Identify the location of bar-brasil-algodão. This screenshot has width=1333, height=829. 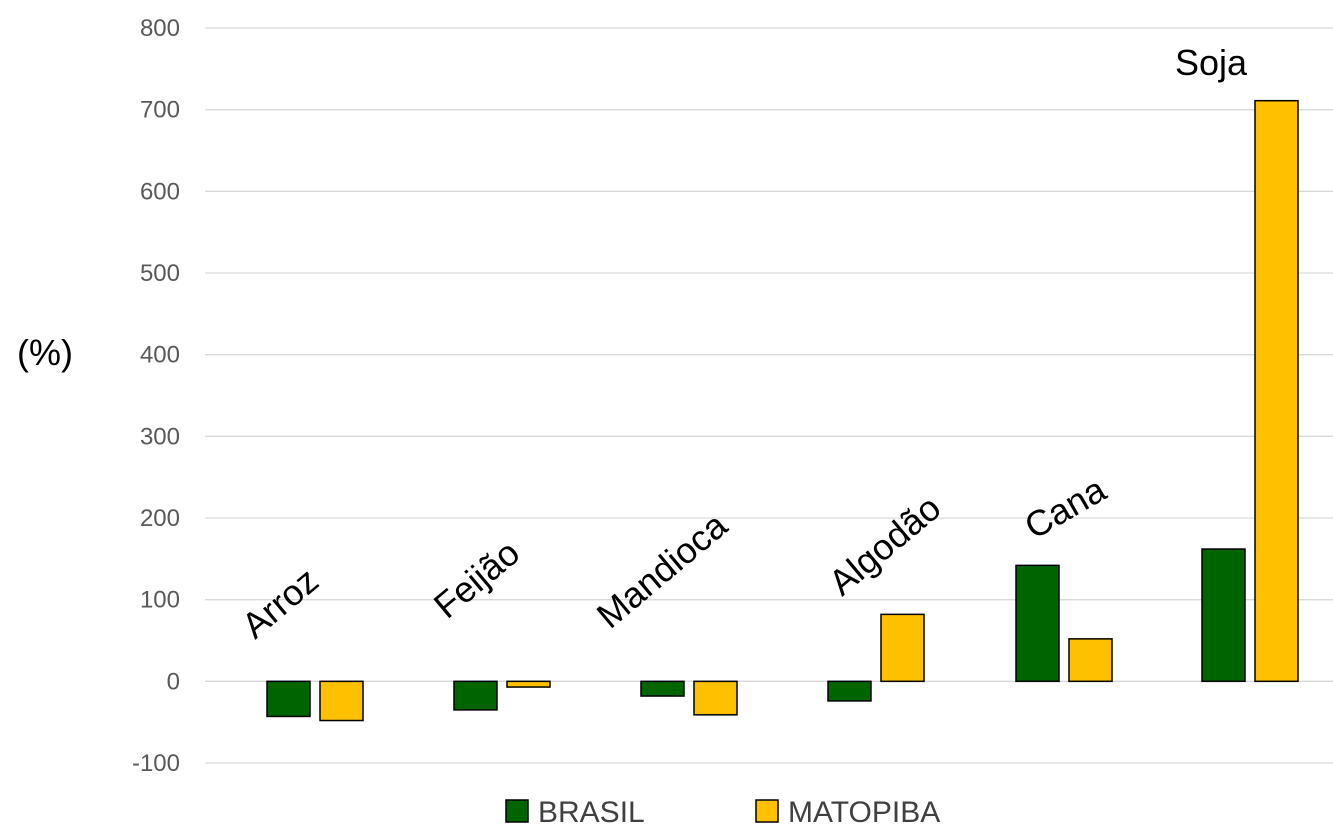
(849, 691).